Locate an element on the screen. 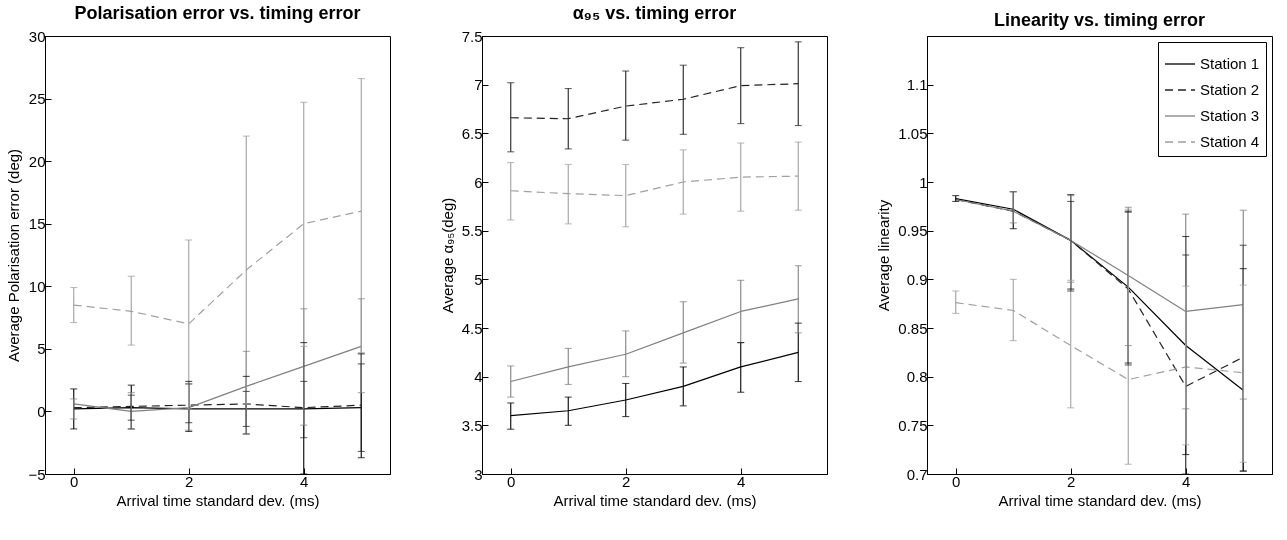  y-tick-label: 1.05 is located at coordinates (913, 133).